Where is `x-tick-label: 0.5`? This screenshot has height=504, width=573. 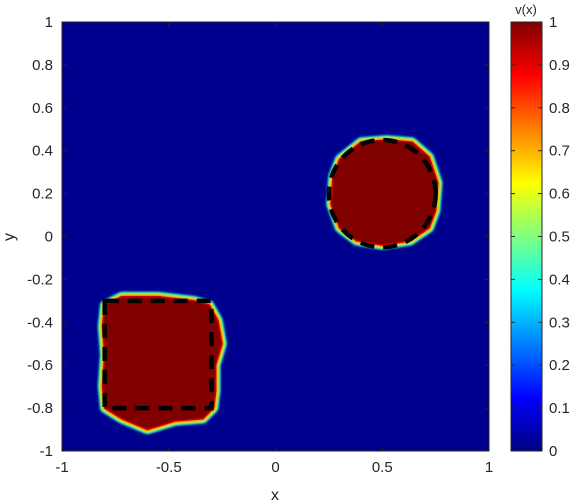
x-tick-label: 0.5 is located at coordinates (382, 467).